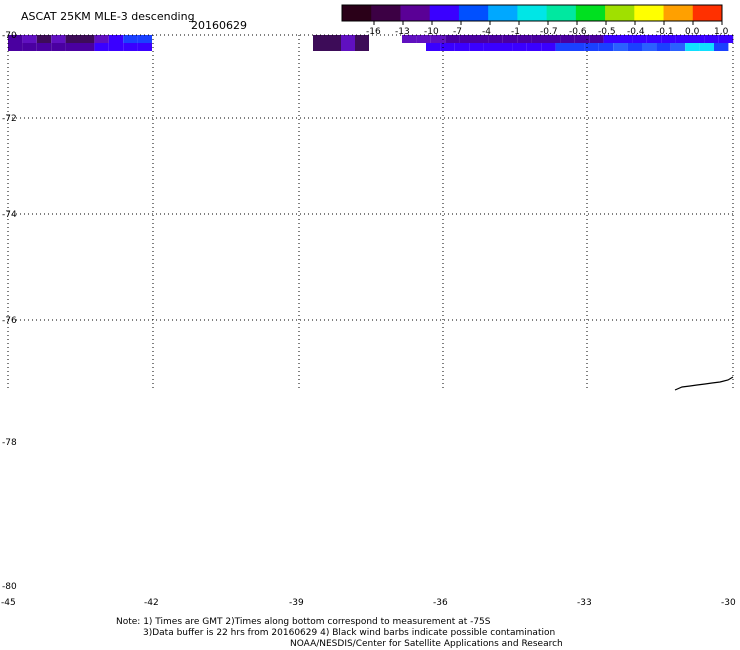  What do you see at coordinates (607, 32) in the screenshot?
I see `colorbar-label: -0.5` at bounding box center [607, 32].